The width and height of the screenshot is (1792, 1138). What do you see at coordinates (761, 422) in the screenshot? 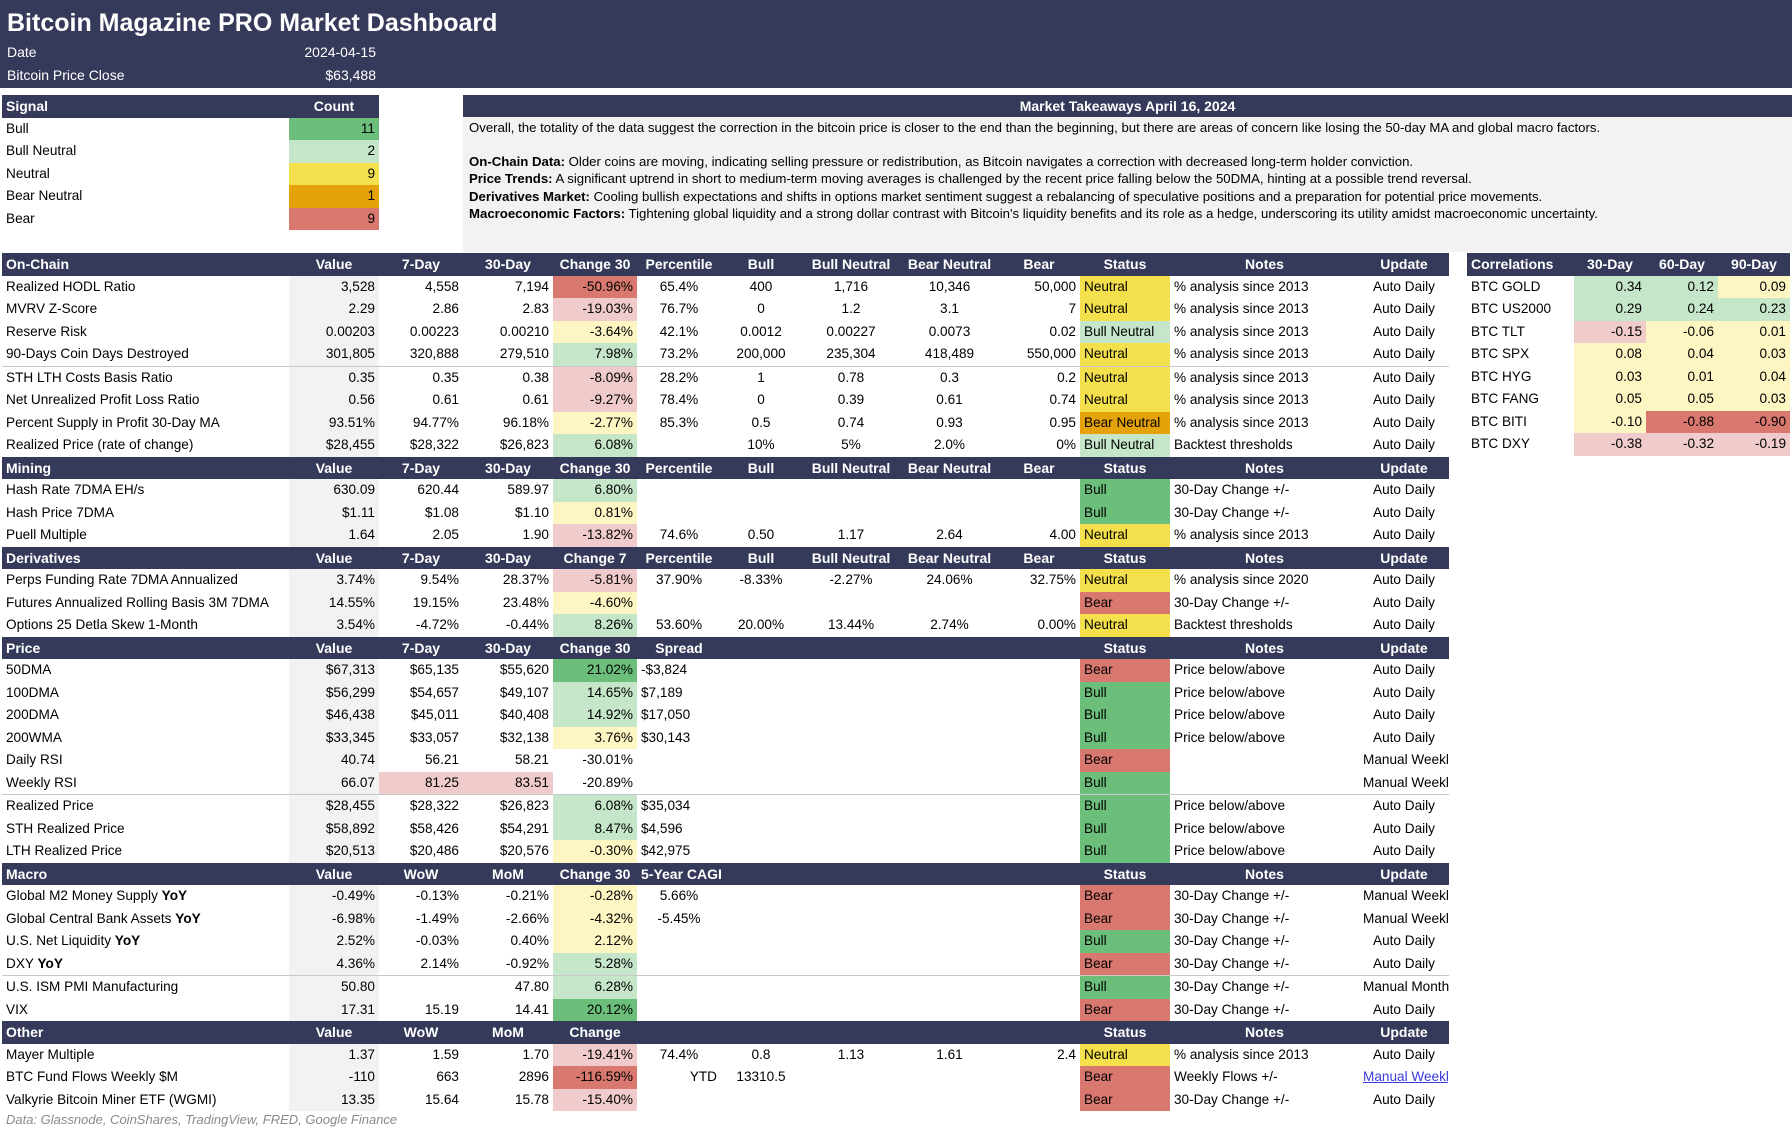
I see `bull-threshold: 0.5` at bounding box center [761, 422].